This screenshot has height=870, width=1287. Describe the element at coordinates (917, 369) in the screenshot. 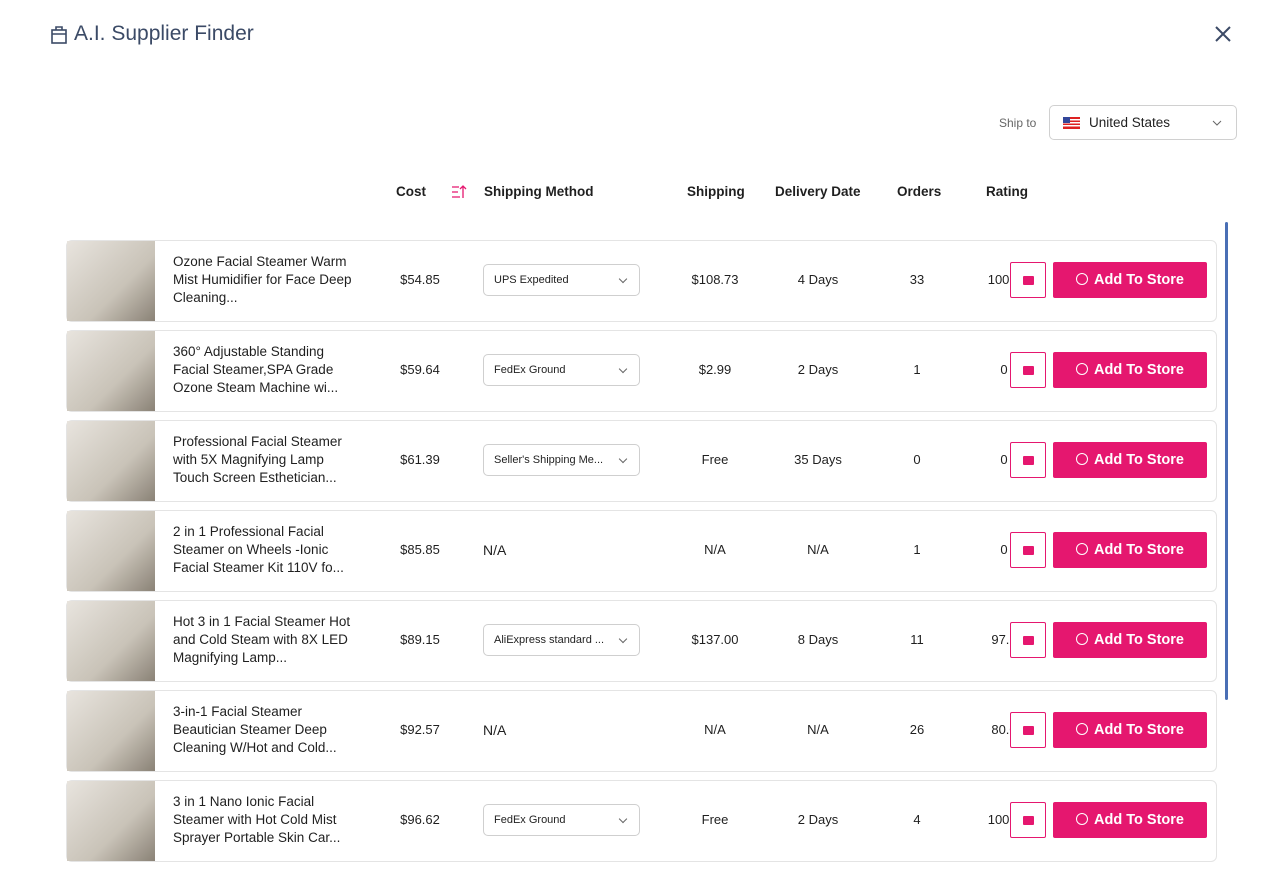

I see `orders: 1` at that location.